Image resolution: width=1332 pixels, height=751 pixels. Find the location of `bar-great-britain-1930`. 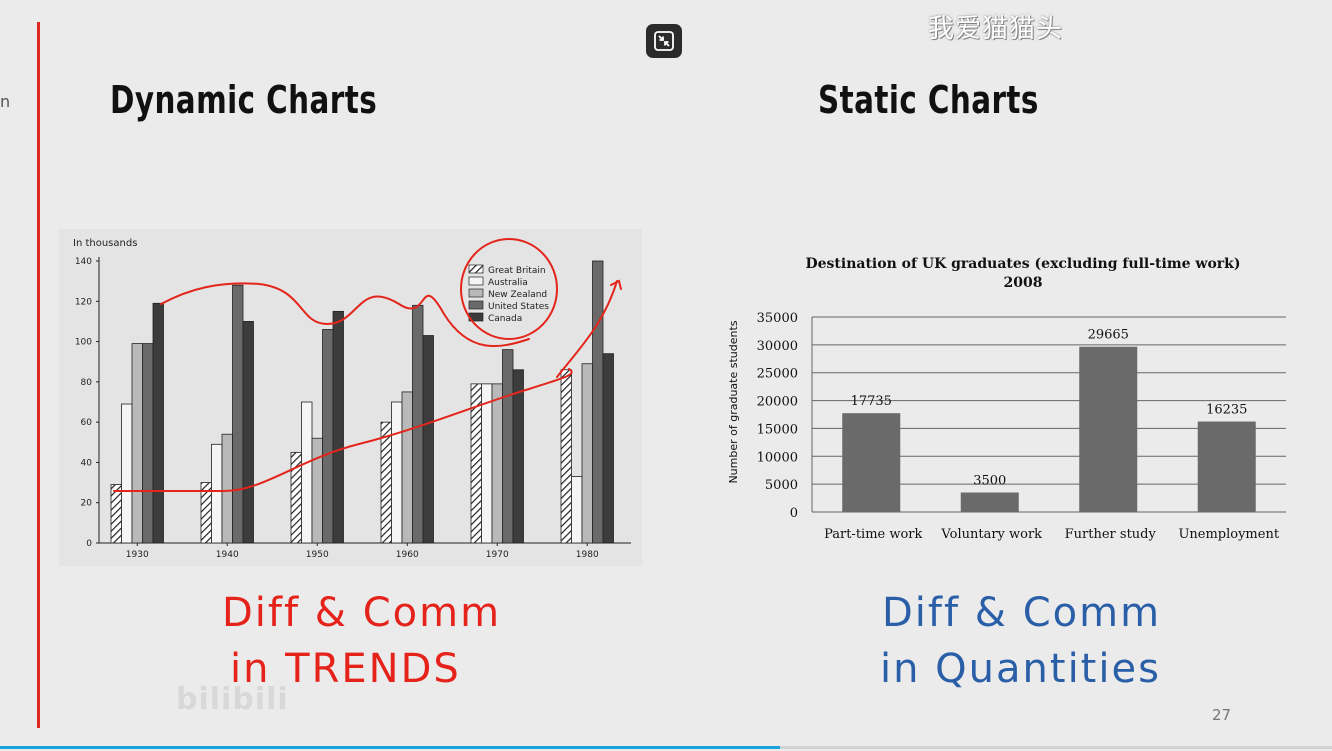

bar-great-britain-1930 is located at coordinates (116, 514).